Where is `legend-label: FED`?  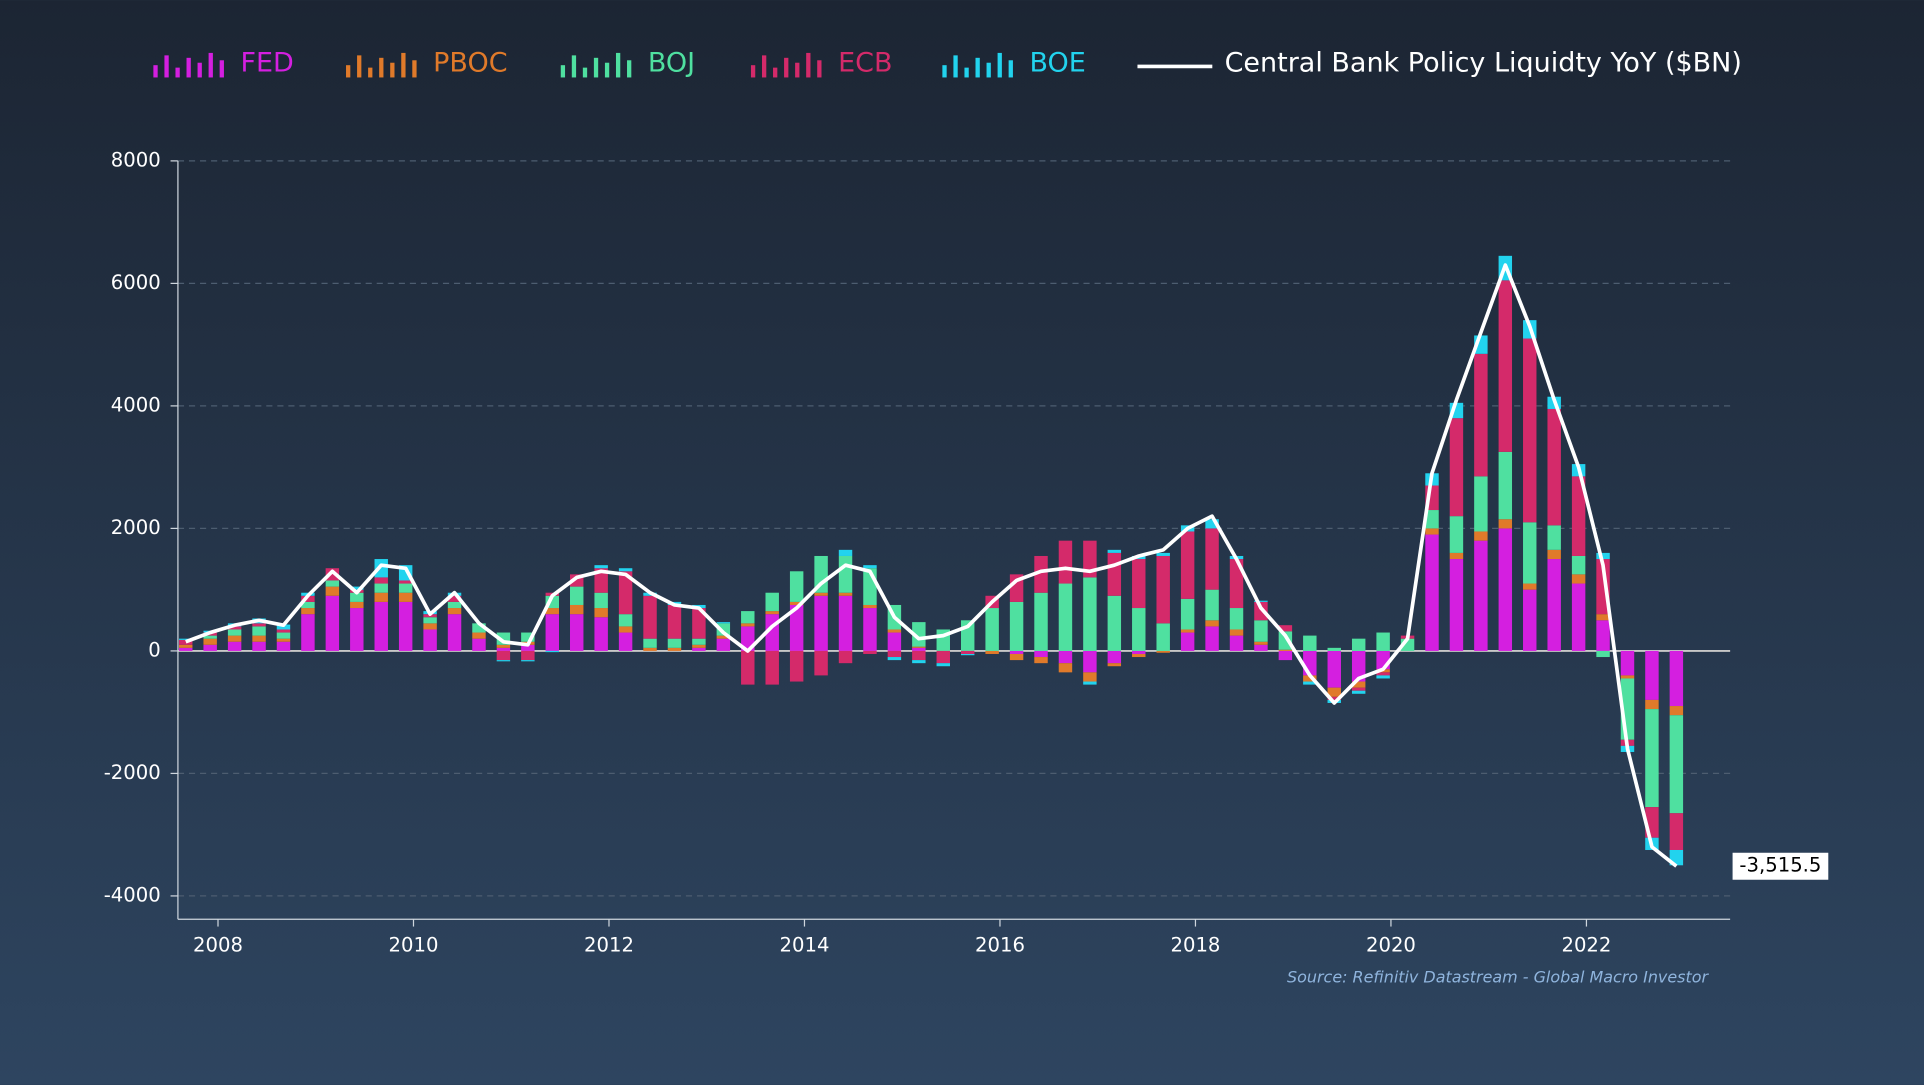 legend-label: FED is located at coordinates (266, 62).